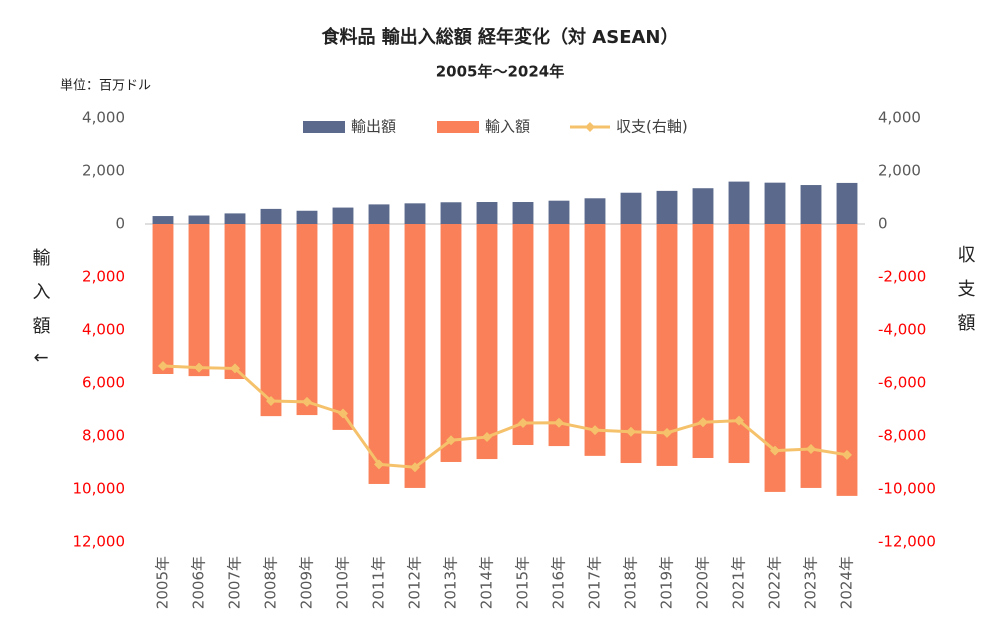  Describe the element at coordinates (103, 277) in the screenshot. I see `y-tick-label: 2,000` at that location.